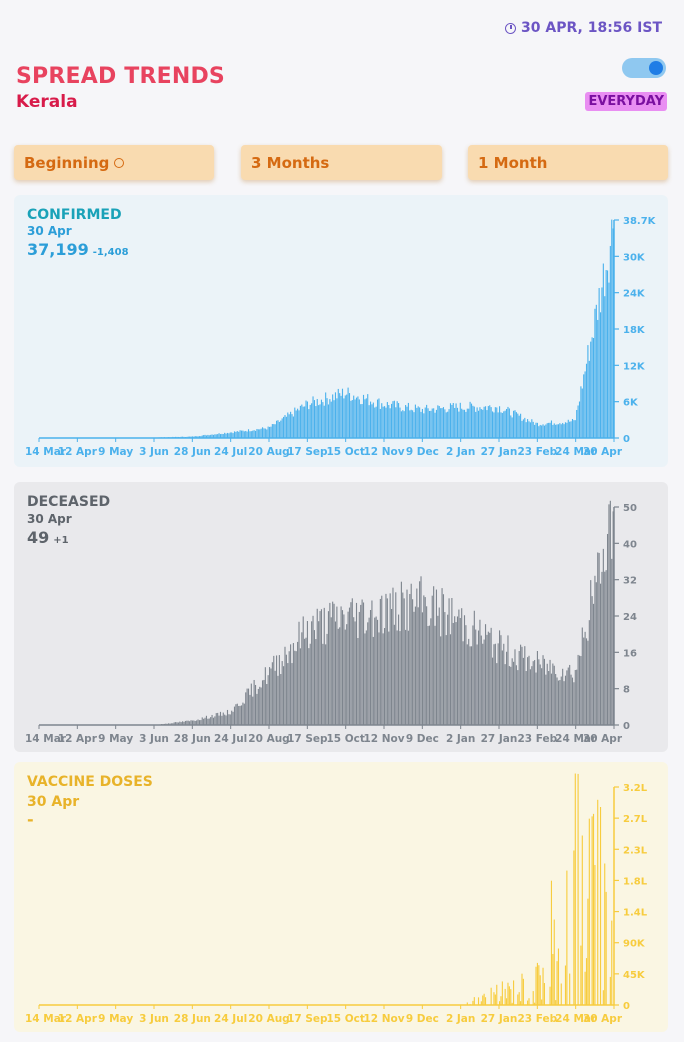 The image size is (684, 1042). Describe the element at coordinates (341, 162) in the screenshot. I see `range-3-months-button: 3 Months` at that location.